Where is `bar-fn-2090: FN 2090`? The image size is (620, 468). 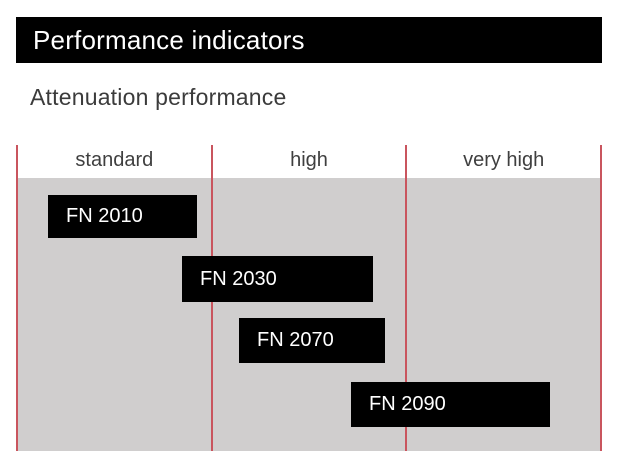
bar-fn-2090: FN 2090 is located at coordinates (450, 404).